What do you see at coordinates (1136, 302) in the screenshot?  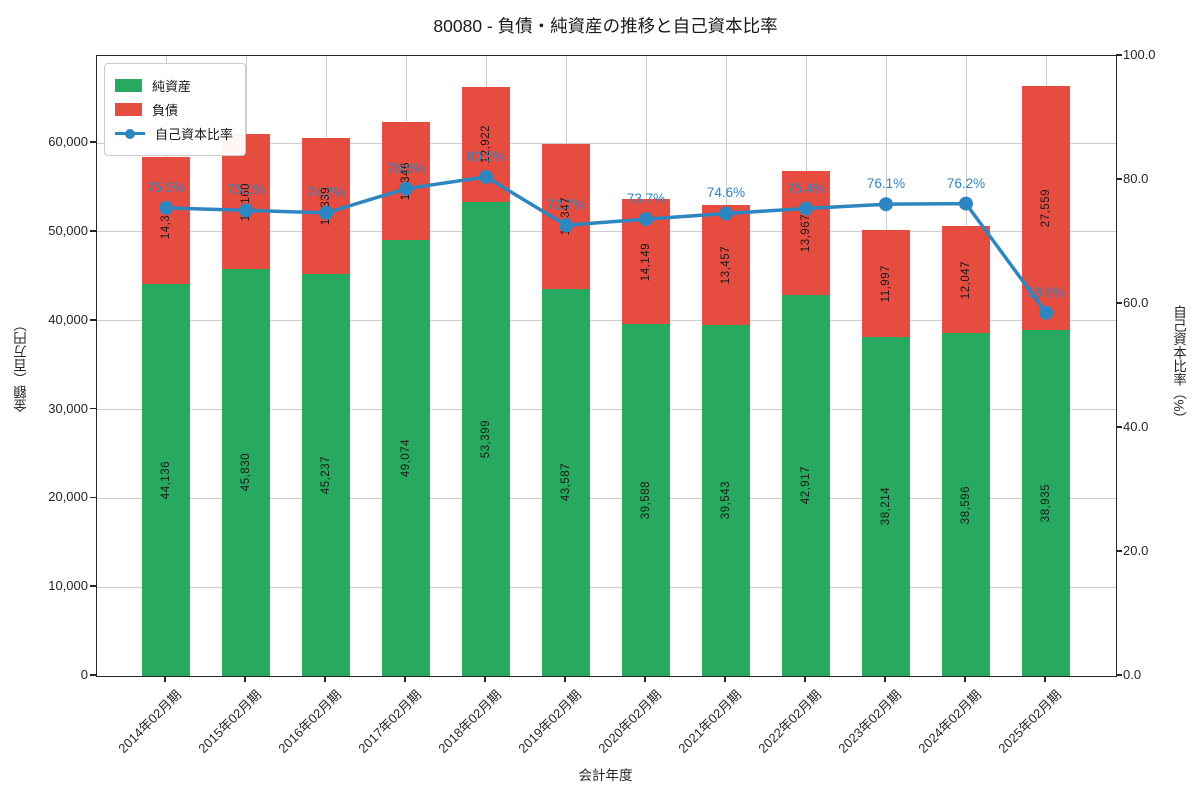 I see `y-tick-label-right: 60.0` at bounding box center [1136, 302].